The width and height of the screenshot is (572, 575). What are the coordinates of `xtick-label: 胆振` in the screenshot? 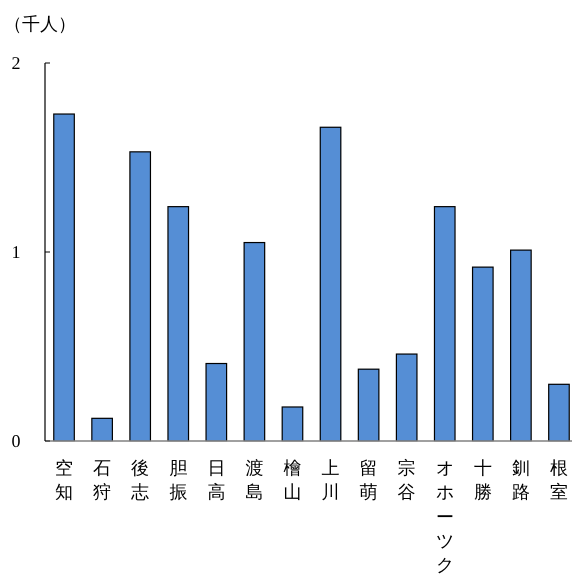 It's located at (178, 480).